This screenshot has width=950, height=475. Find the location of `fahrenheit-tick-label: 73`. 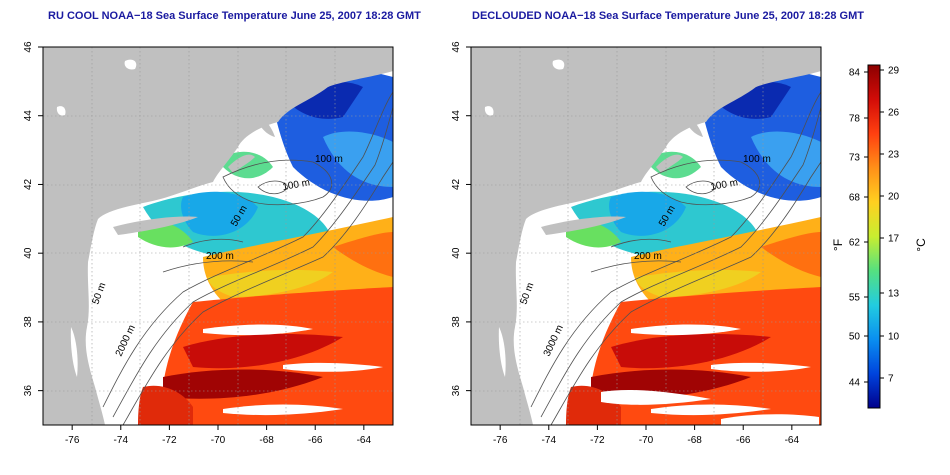

fahrenheit-tick-label: 73 is located at coordinates (855, 158).